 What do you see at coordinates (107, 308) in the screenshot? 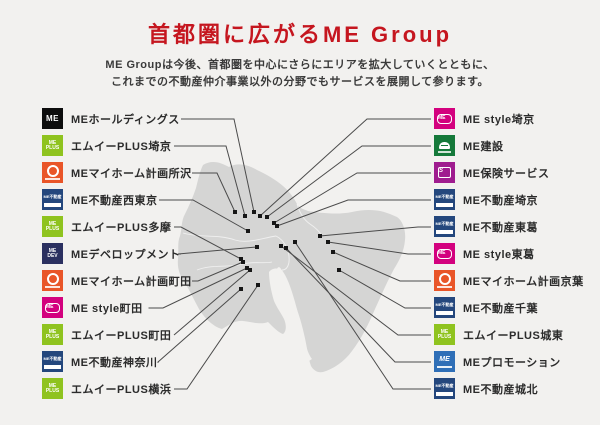
I see `company-label: ME style町田` at bounding box center [107, 308].